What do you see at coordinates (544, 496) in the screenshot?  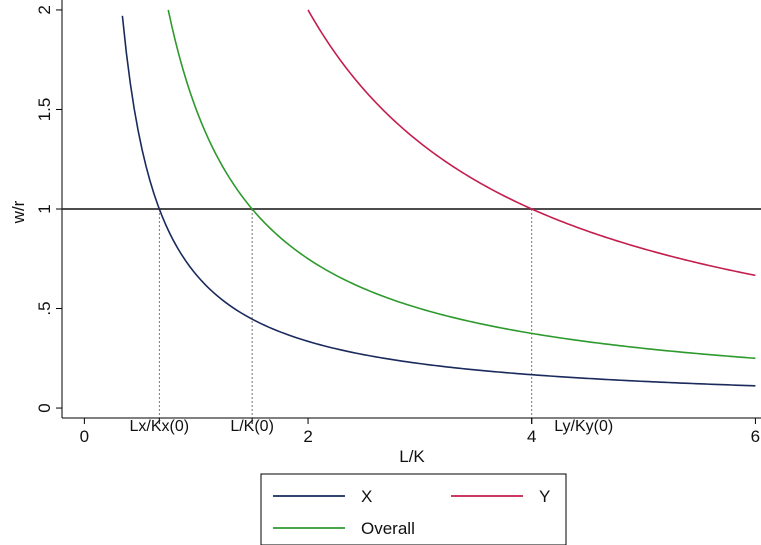 I see `legend-label-y: Y` at bounding box center [544, 496].